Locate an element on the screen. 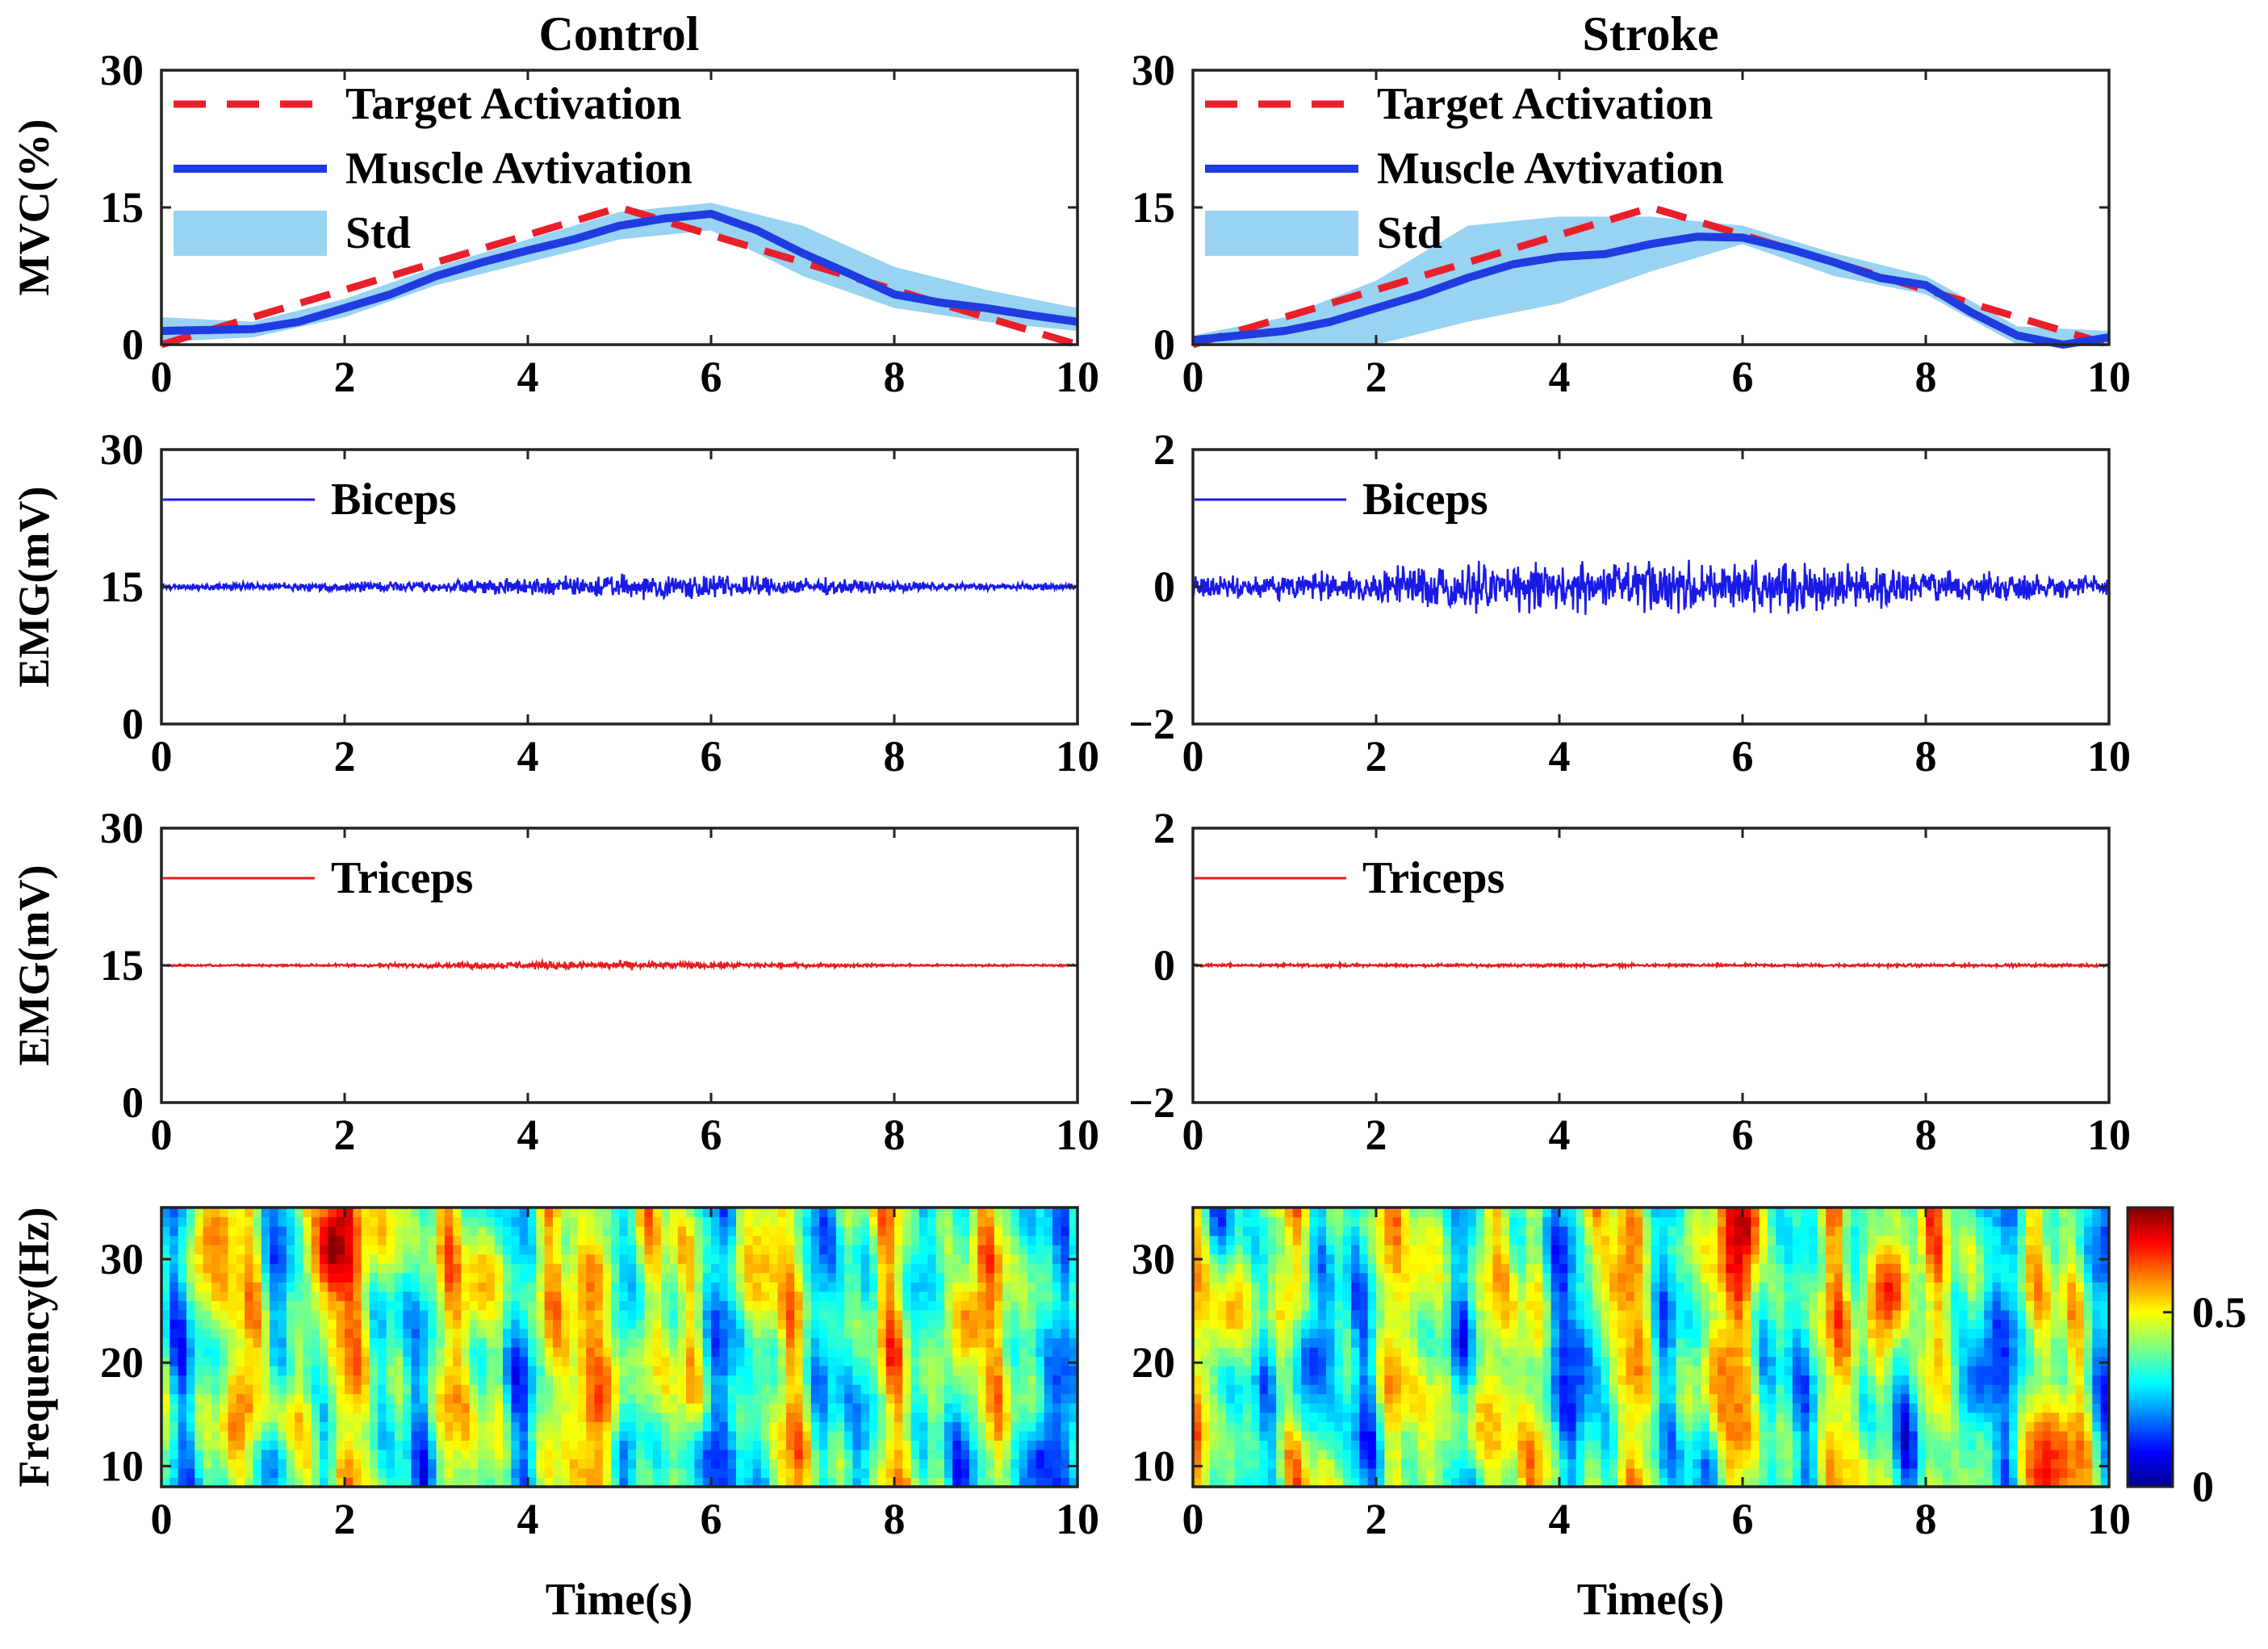 The image size is (2268, 1649). x-tick-label: 8 is located at coordinates (895, 756).